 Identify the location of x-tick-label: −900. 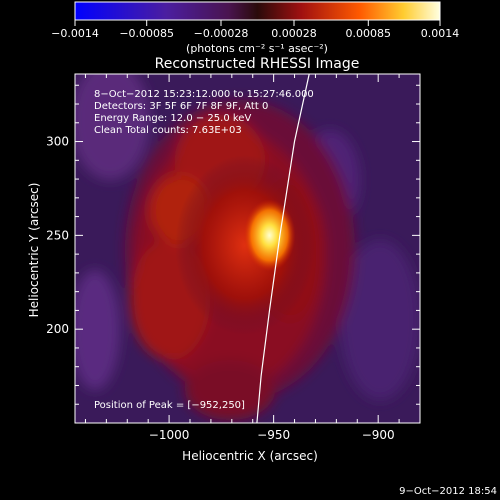
(378, 435).